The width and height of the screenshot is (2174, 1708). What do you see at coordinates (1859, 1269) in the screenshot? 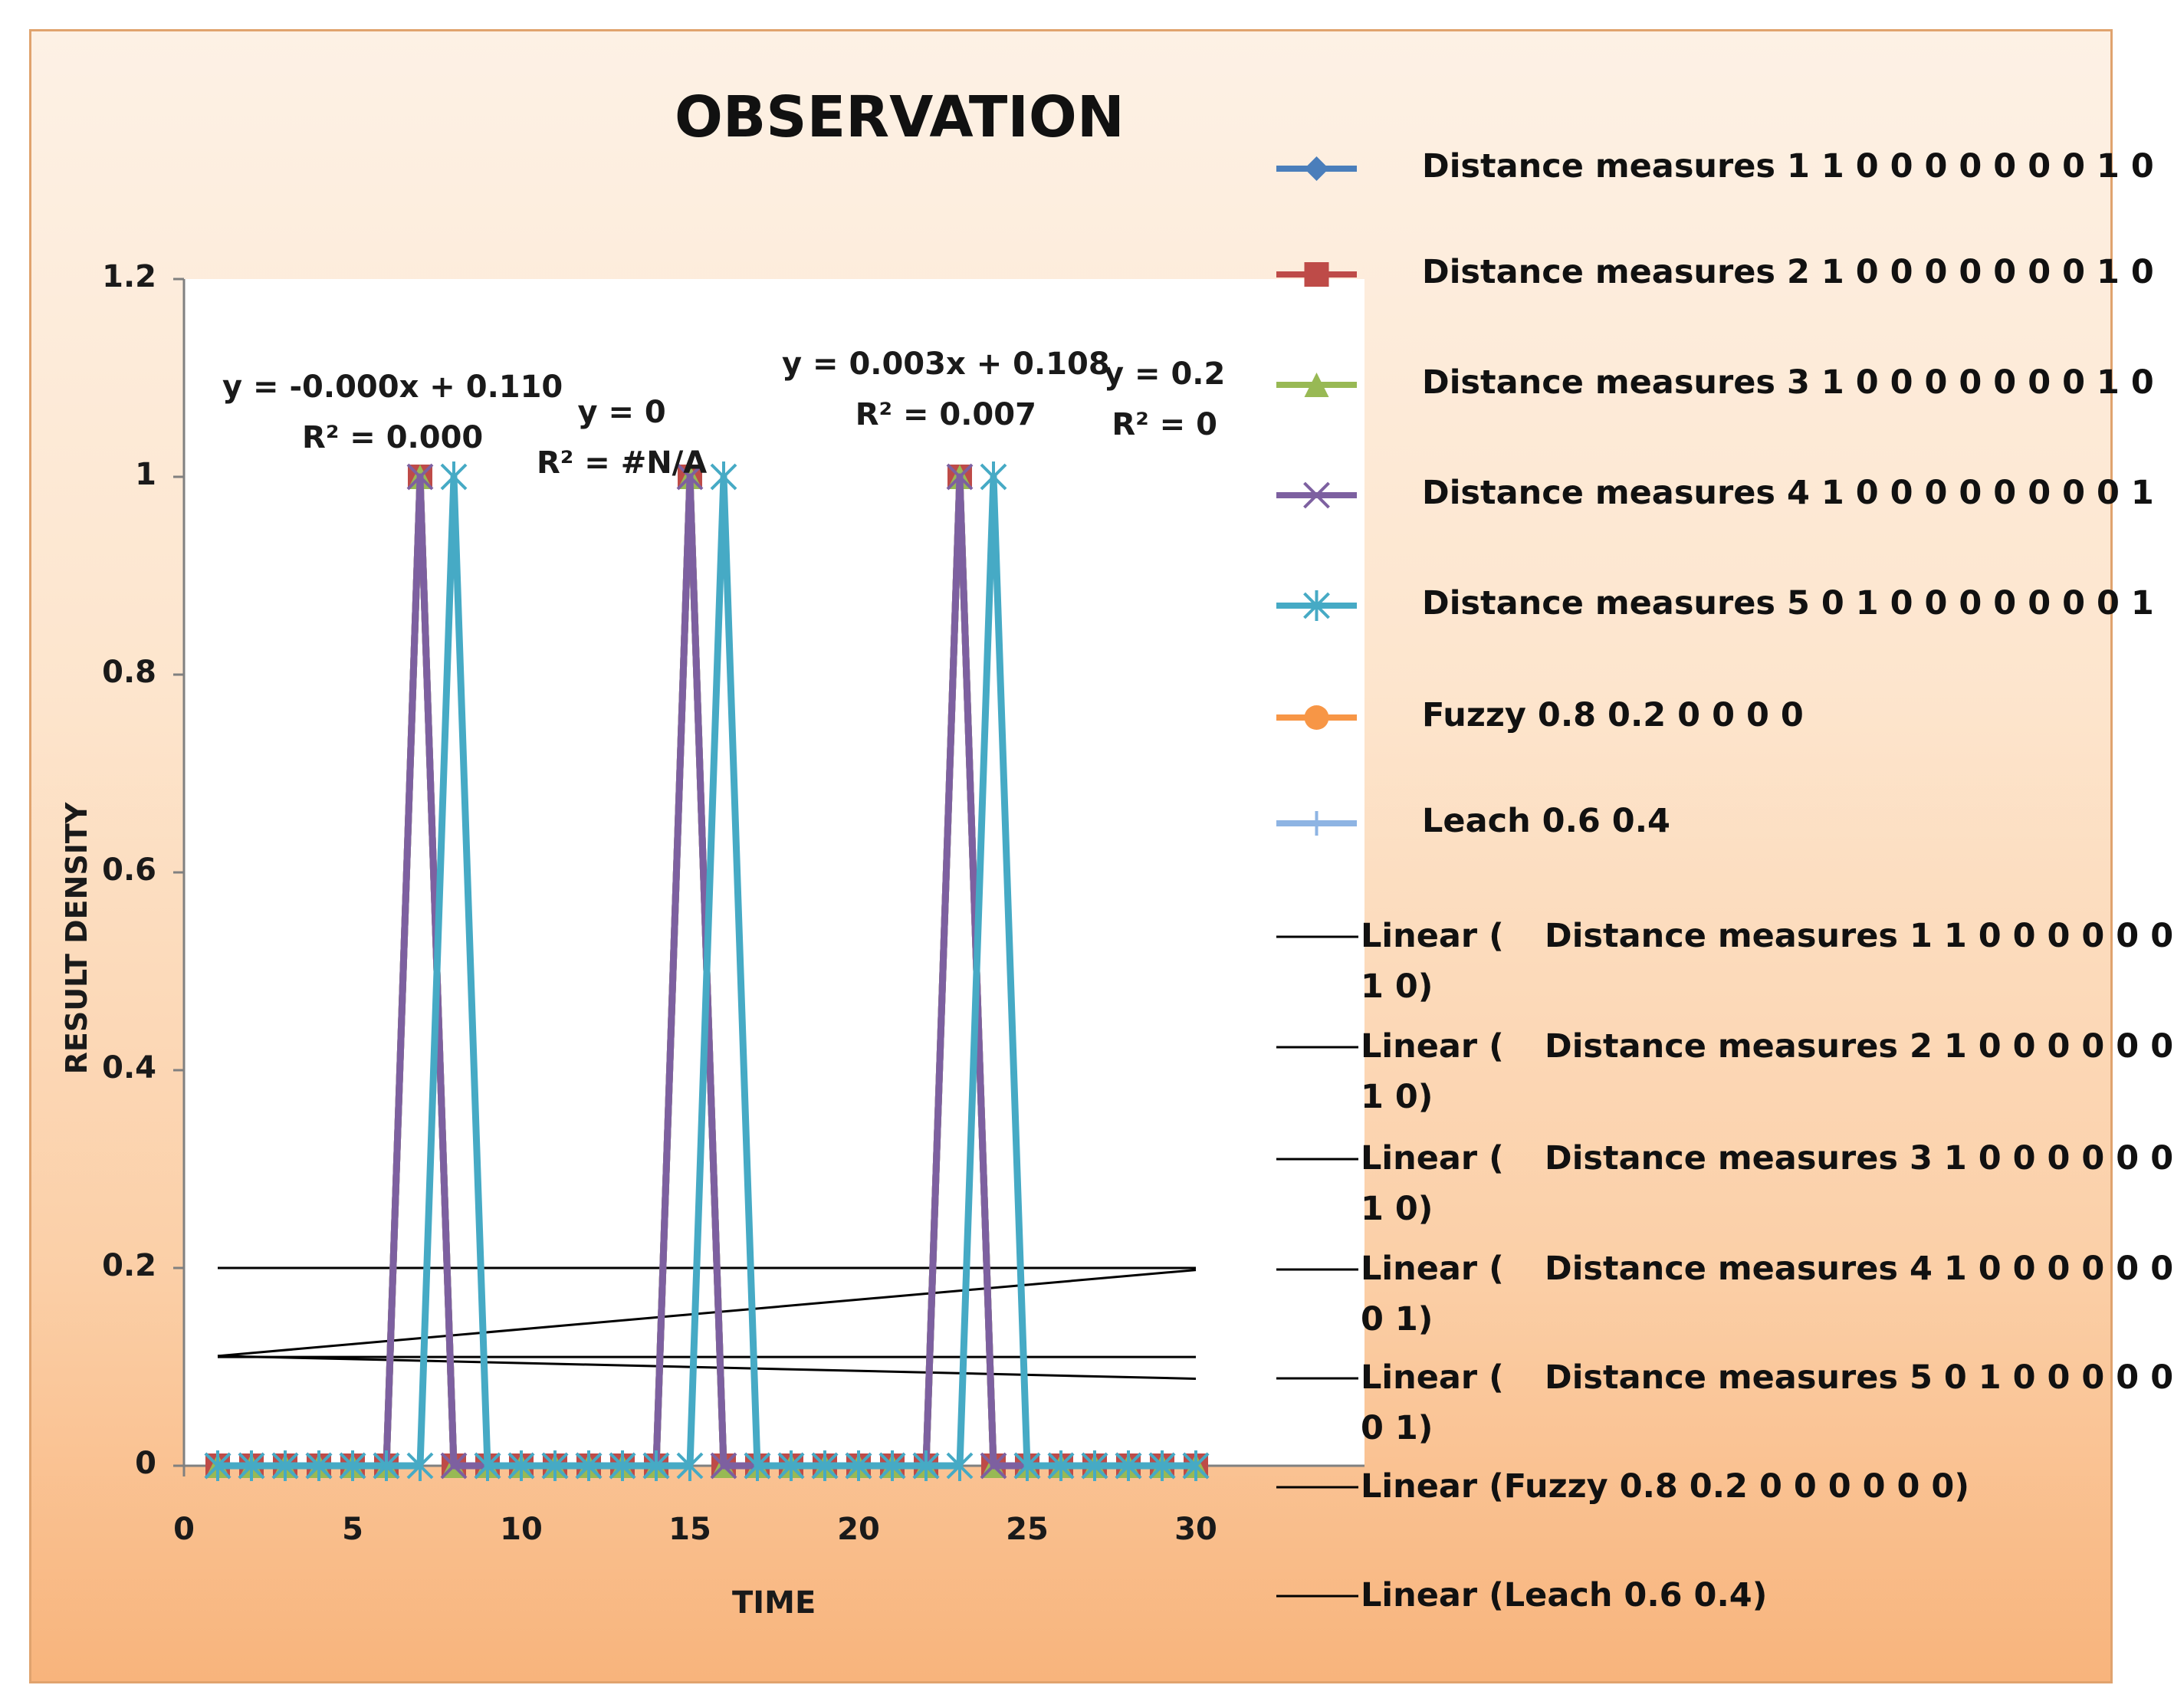
I see `legend-linear-name: Distance measures 4 1 0 0 0 0 0 0 0` at bounding box center [1859, 1269].